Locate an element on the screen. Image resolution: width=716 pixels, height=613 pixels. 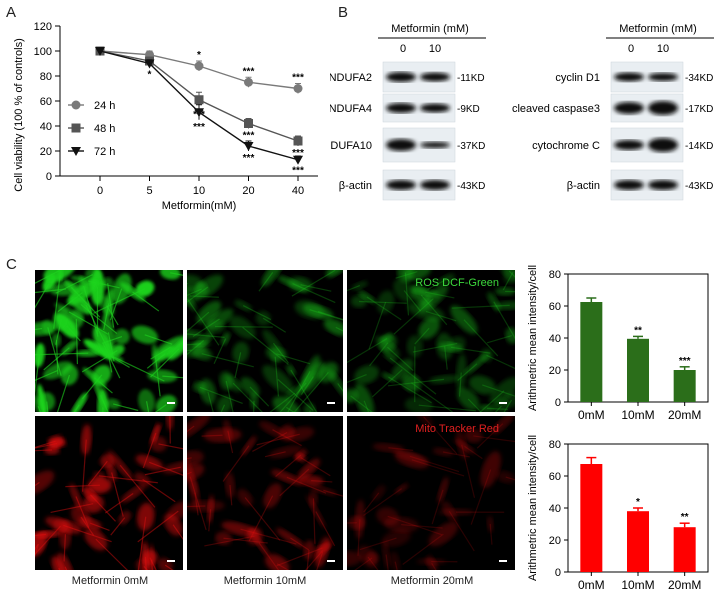
x-axis-label: Metformin(mM) is located at coordinates (199, 206).